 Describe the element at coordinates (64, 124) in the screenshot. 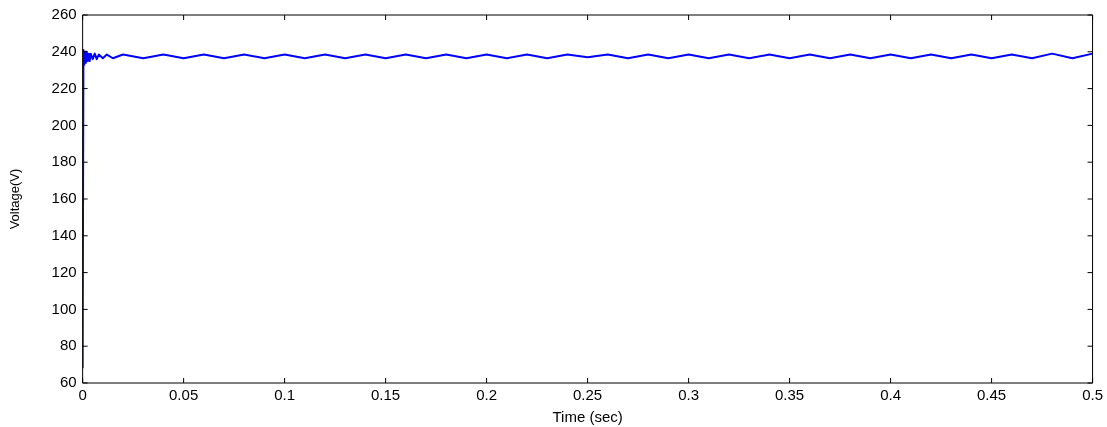

I see `y-tick-label: 200` at that location.